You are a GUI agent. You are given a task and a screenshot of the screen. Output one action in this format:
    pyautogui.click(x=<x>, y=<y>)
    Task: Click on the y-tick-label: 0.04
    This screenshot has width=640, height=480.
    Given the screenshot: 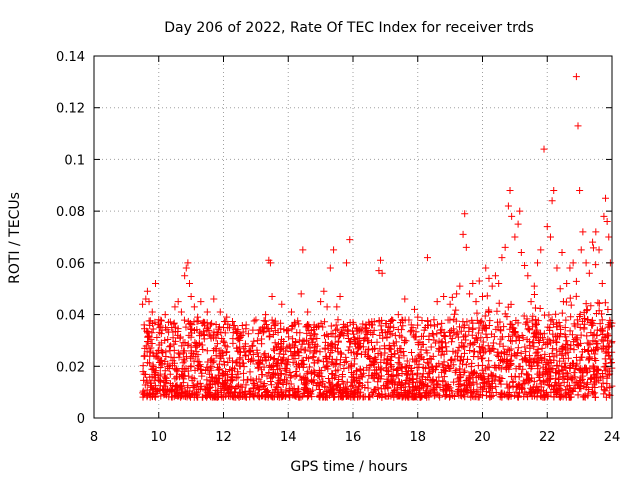 What is the action you would take?
    pyautogui.click(x=70, y=316)
    